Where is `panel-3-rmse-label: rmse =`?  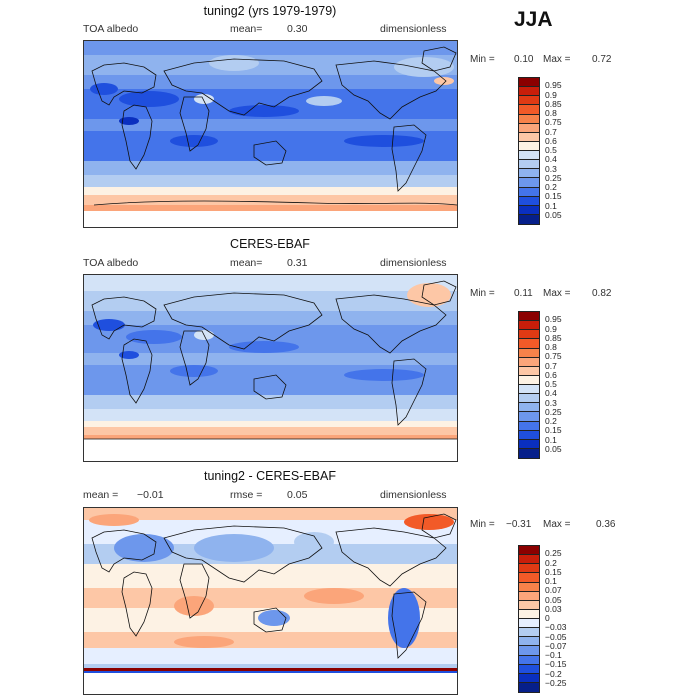 panel-3-rmse-label: rmse = is located at coordinates (246, 495).